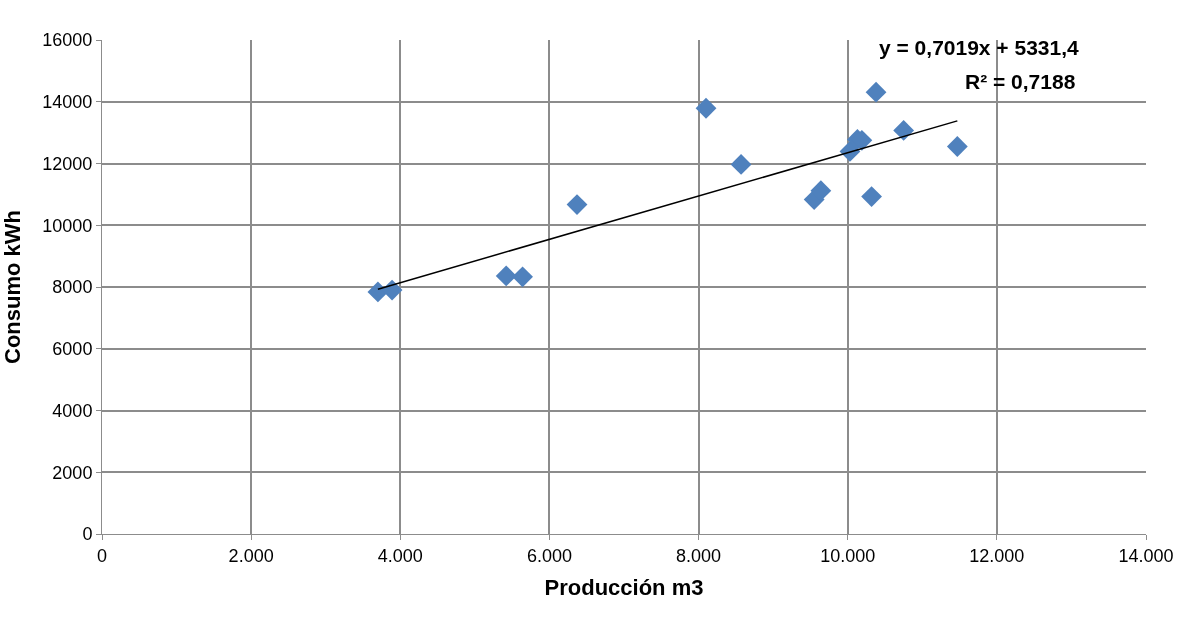  I want to click on x-tick-label: 2.000, so click(251, 555).